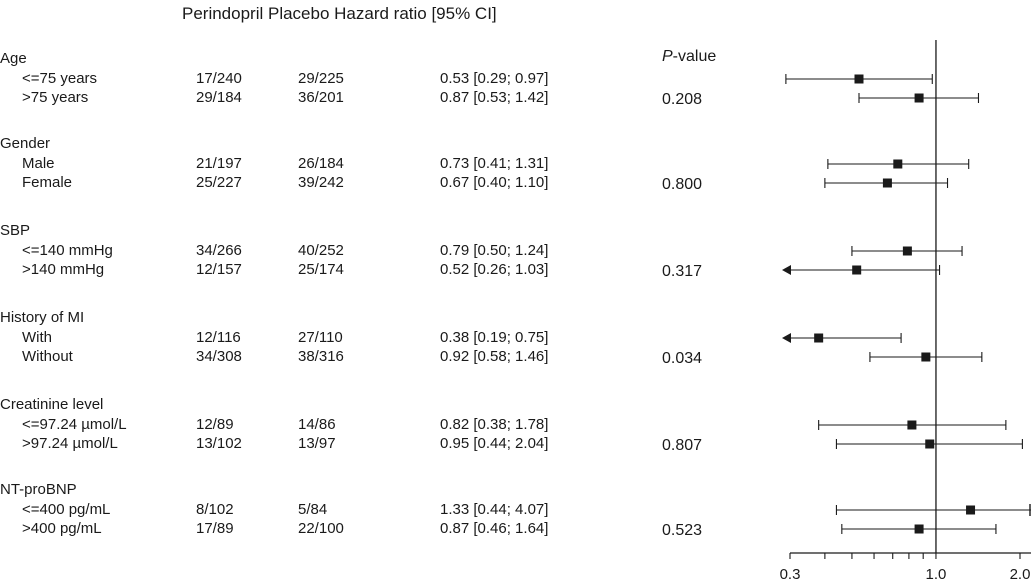 Image resolution: width=1031 pixels, height=584 pixels. I want to click on pvalue-header-italic: P, so click(667, 56).